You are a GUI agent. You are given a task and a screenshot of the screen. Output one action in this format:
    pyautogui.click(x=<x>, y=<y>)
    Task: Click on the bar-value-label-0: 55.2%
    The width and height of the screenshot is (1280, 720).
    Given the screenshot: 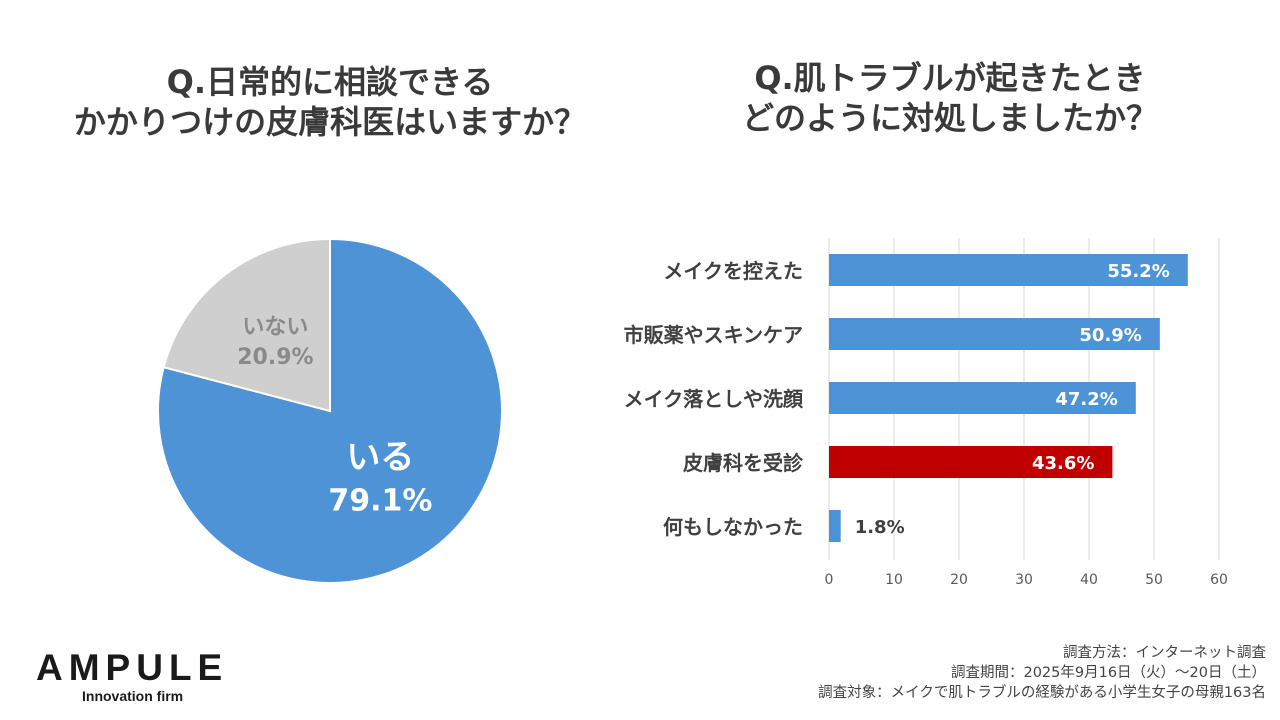 What is the action you would take?
    pyautogui.click(x=1138, y=271)
    